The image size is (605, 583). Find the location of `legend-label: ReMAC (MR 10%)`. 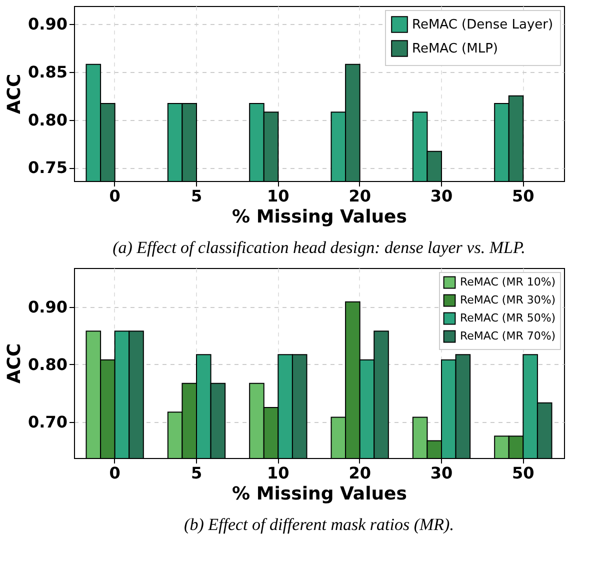

legend-label: ReMAC (MR 10%) is located at coordinates (508, 282).